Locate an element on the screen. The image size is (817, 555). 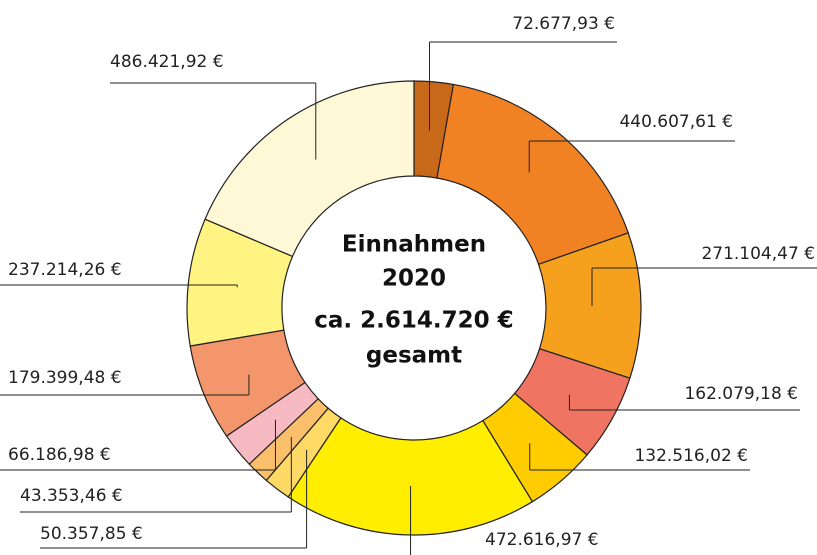
value-label: 179.399,48 € is located at coordinates (65, 378).